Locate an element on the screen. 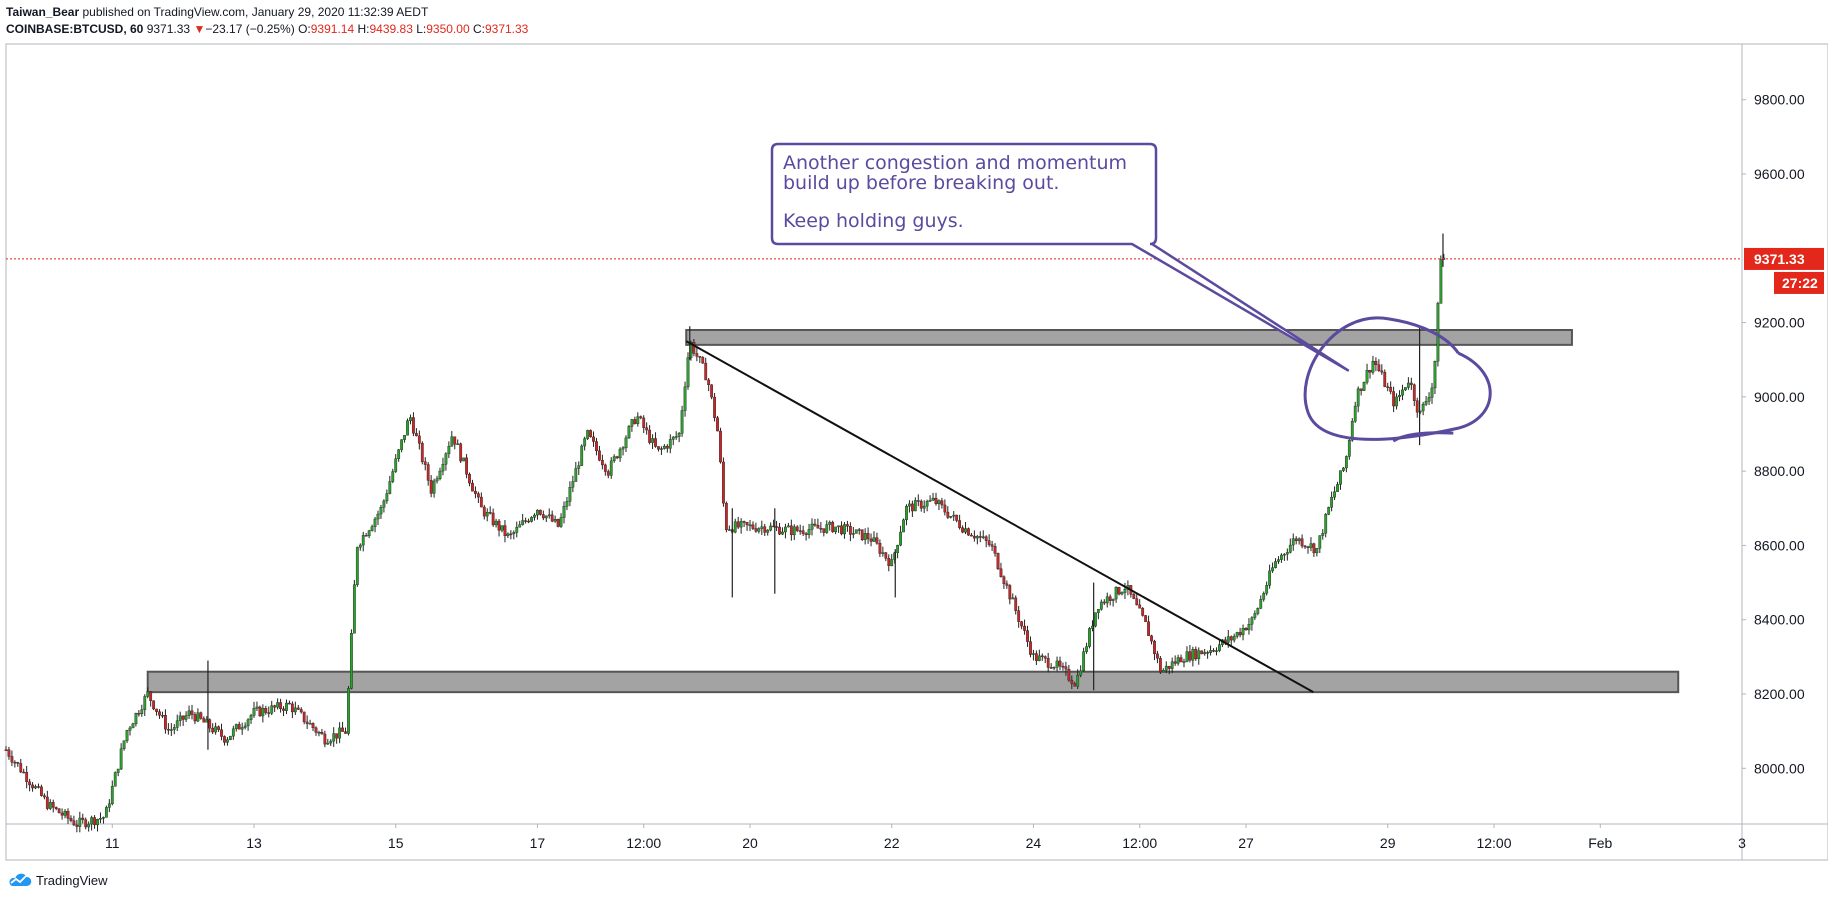  tradingview-logo-text: TradingView is located at coordinates (72, 880).